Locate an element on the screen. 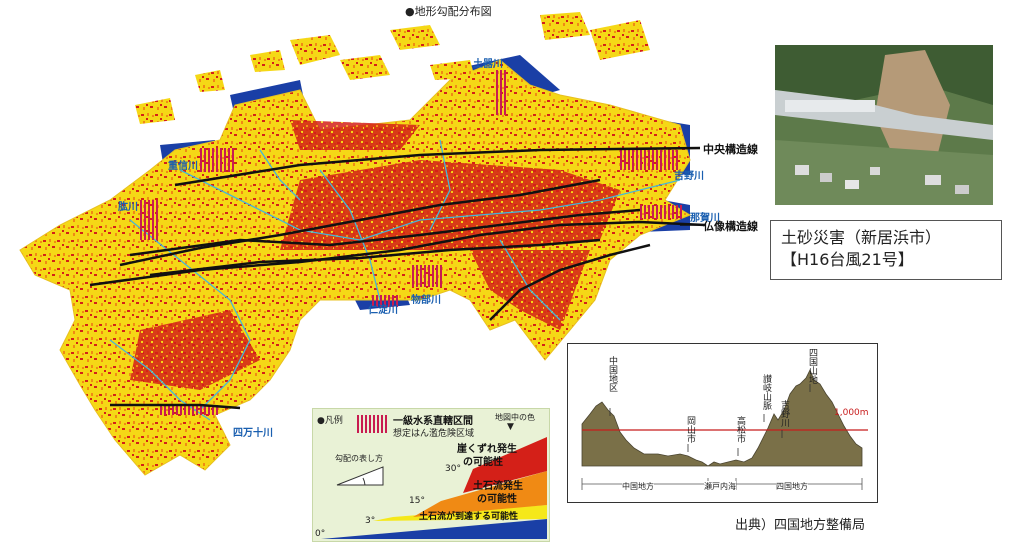 This screenshot has height=548, width=1013. photo-caption: 土砂災害（新居浜市） 【H16台風21号】 is located at coordinates (886, 250).